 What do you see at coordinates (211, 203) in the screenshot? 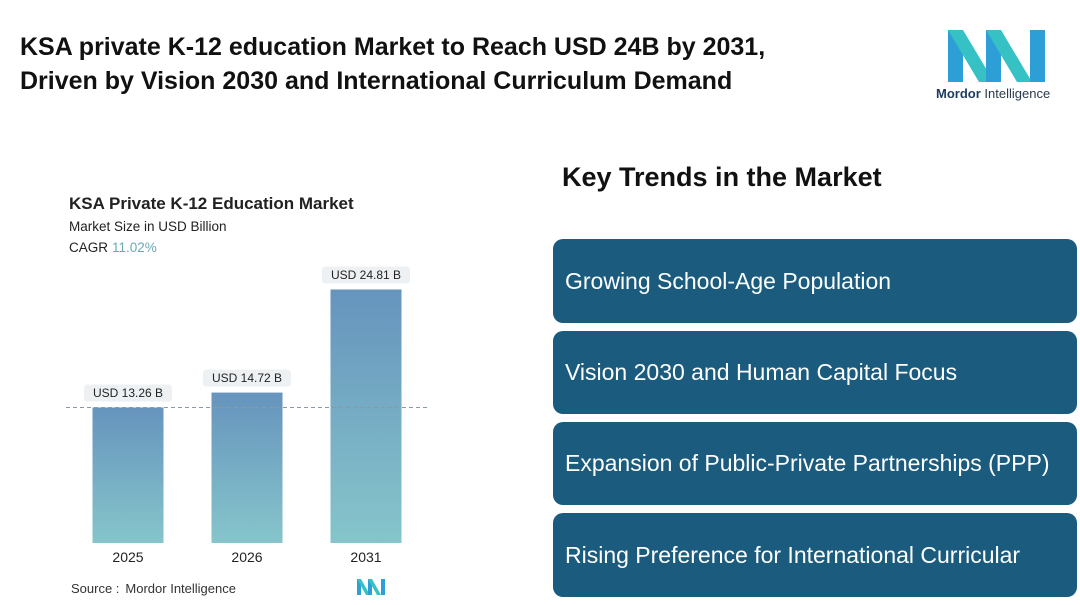
I see `chart-title: KSA Private K-12 Education Market` at bounding box center [211, 203].